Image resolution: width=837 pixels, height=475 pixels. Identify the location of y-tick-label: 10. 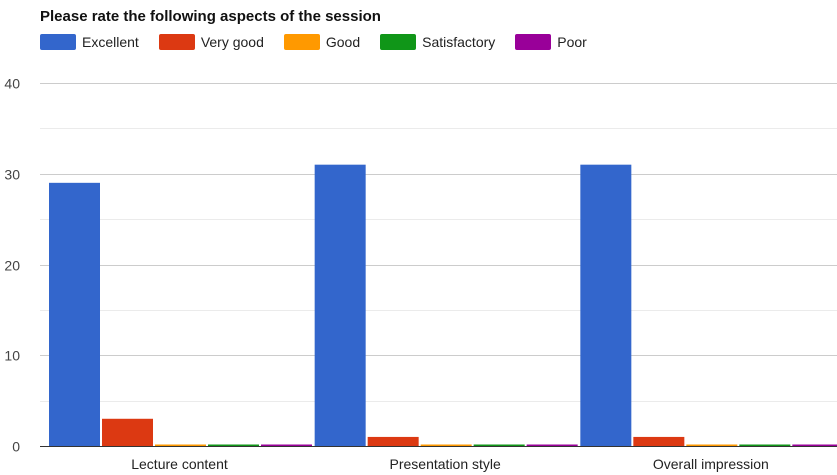
(12, 356).